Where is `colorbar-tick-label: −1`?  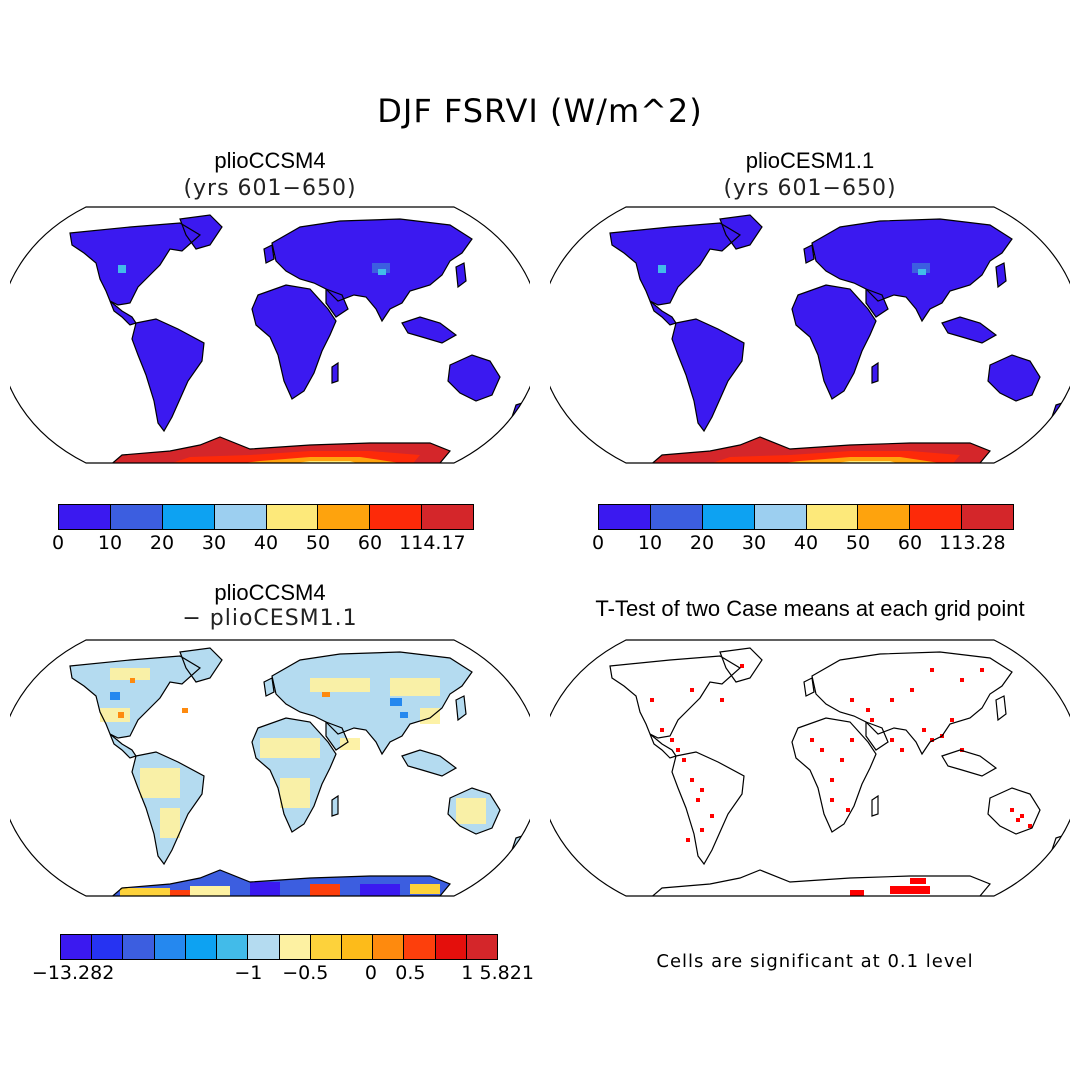
colorbar-tick-label: −1 is located at coordinates (248, 973).